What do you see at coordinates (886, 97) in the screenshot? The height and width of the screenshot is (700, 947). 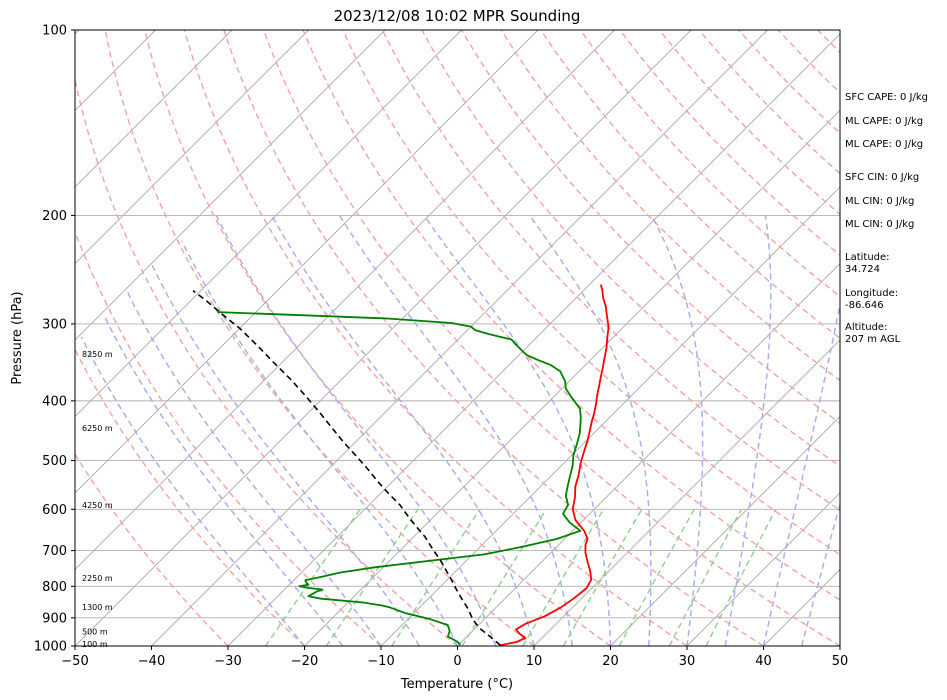 I see `info-line: SFC CAPE: 0 J/kg` at bounding box center [886, 97].